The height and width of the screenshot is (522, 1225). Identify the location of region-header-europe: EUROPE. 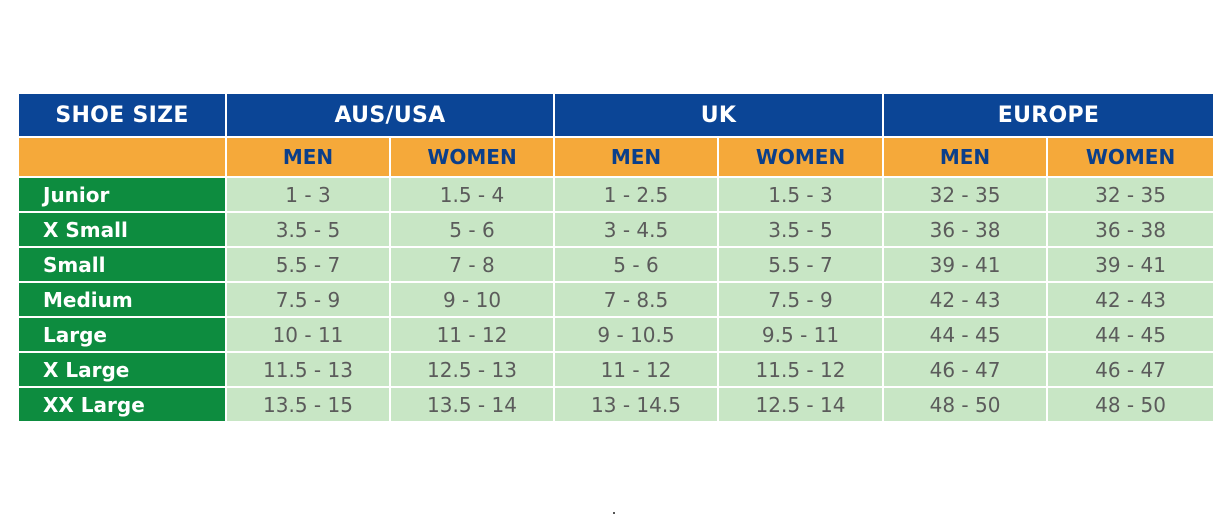
(1049, 115).